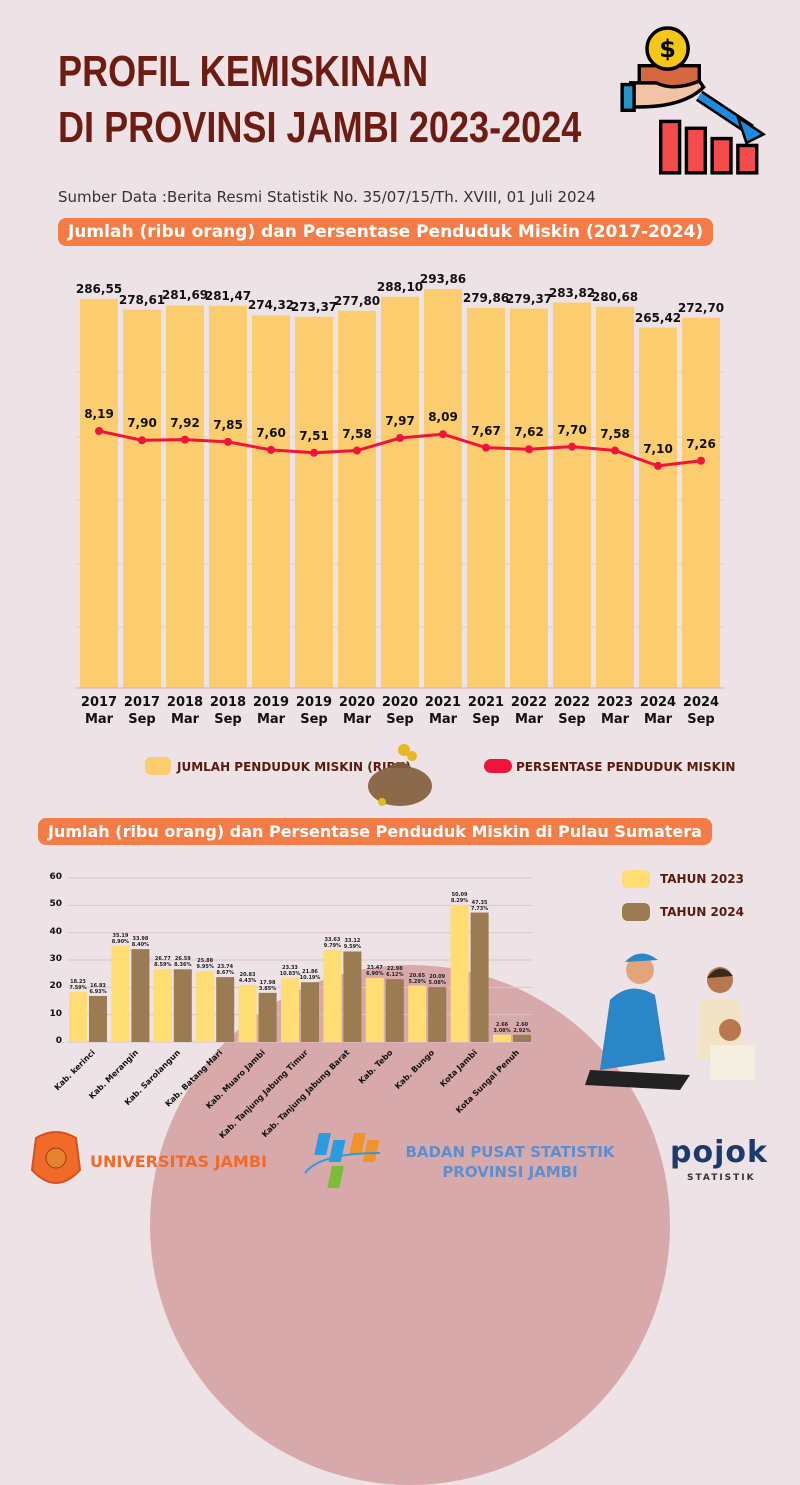 This screenshot has width=800, height=1485. I want to click on bar-value-label: 281,69, so click(185, 295).